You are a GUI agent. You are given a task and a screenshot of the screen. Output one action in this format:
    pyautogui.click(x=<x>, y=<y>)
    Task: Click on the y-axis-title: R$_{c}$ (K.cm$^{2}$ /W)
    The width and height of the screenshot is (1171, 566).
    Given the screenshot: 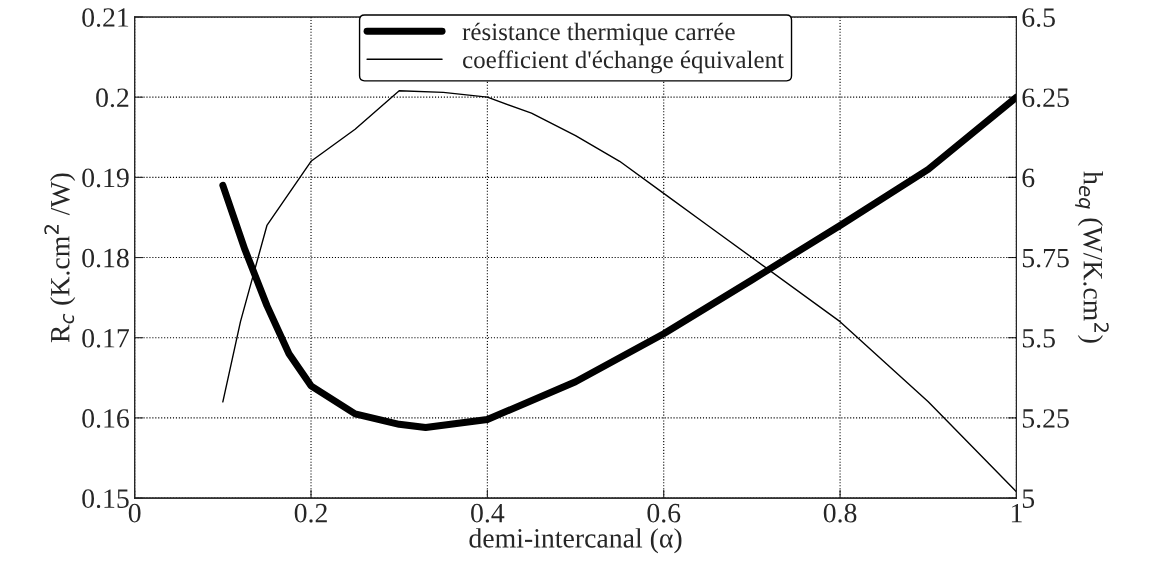 What is the action you would take?
    pyautogui.click(x=60, y=258)
    